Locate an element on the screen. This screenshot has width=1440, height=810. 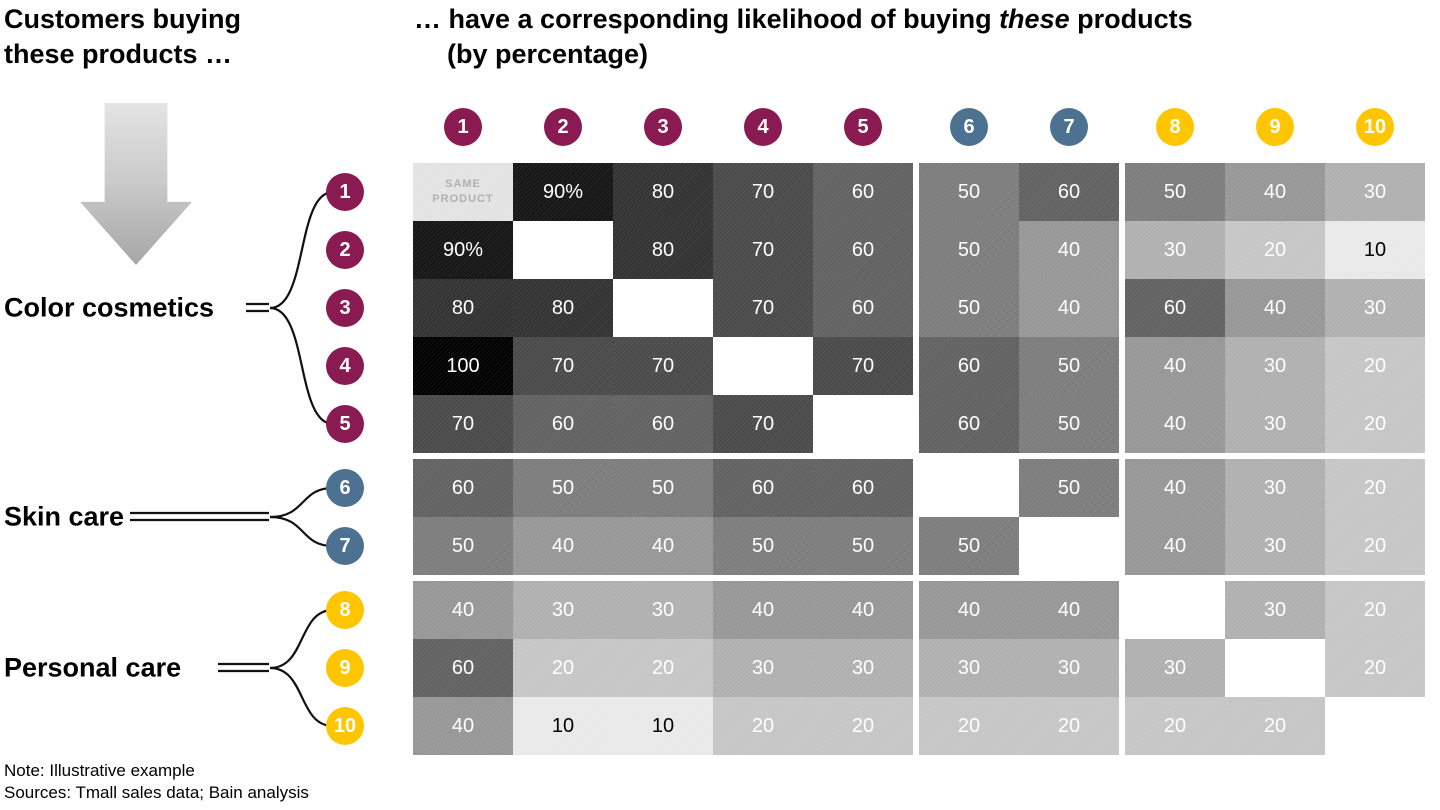
matrix-cell-r1-c9: 40 is located at coordinates (1275, 192).